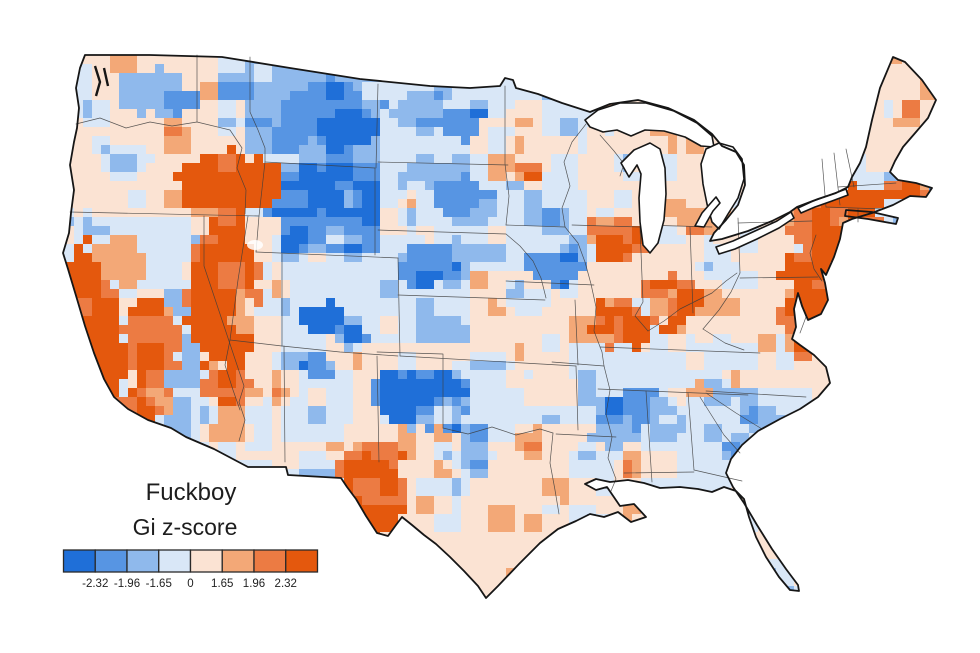 This screenshot has height=653, width=980. What do you see at coordinates (190, 584) in the screenshot?
I see `legend-tick-label: 0` at bounding box center [190, 584].